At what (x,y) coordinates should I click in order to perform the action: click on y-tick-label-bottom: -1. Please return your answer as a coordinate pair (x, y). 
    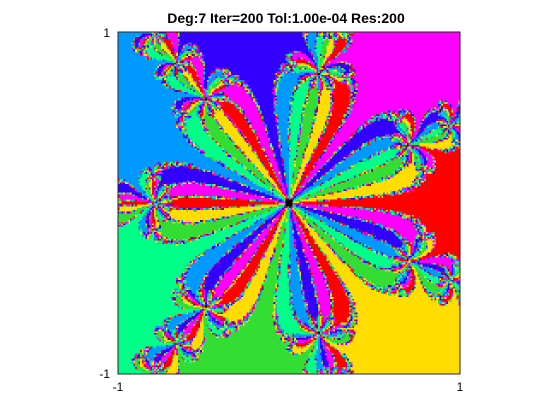
    Looking at the image, I should click on (104, 374).